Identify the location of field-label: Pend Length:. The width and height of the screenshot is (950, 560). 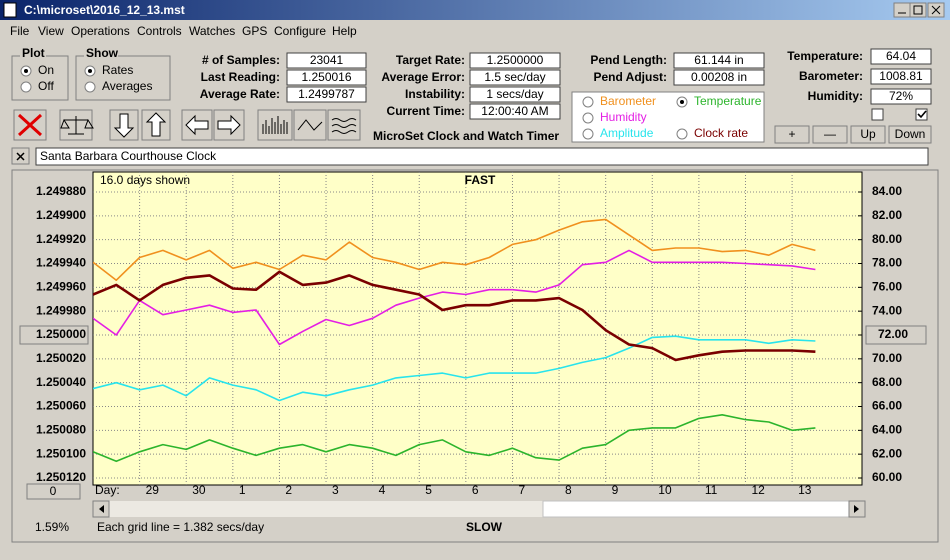
(628, 60).